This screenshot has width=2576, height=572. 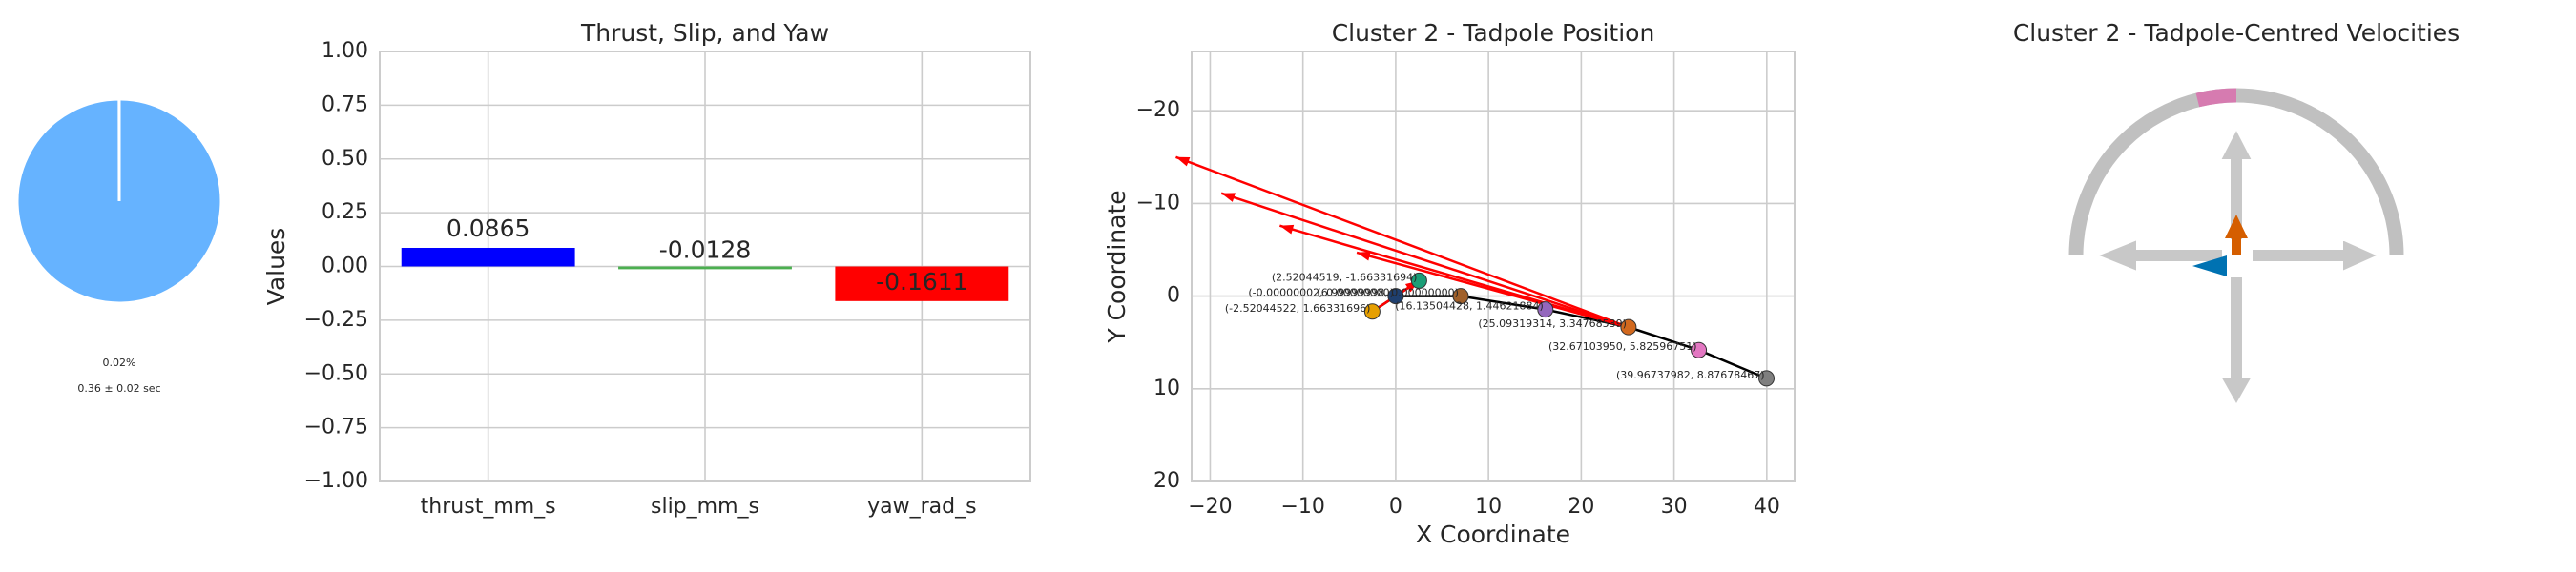 What do you see at coordinates (1158, 110) in the screenshot?
I see `y-tick-label: −20` at bounding box center [1158, 110].